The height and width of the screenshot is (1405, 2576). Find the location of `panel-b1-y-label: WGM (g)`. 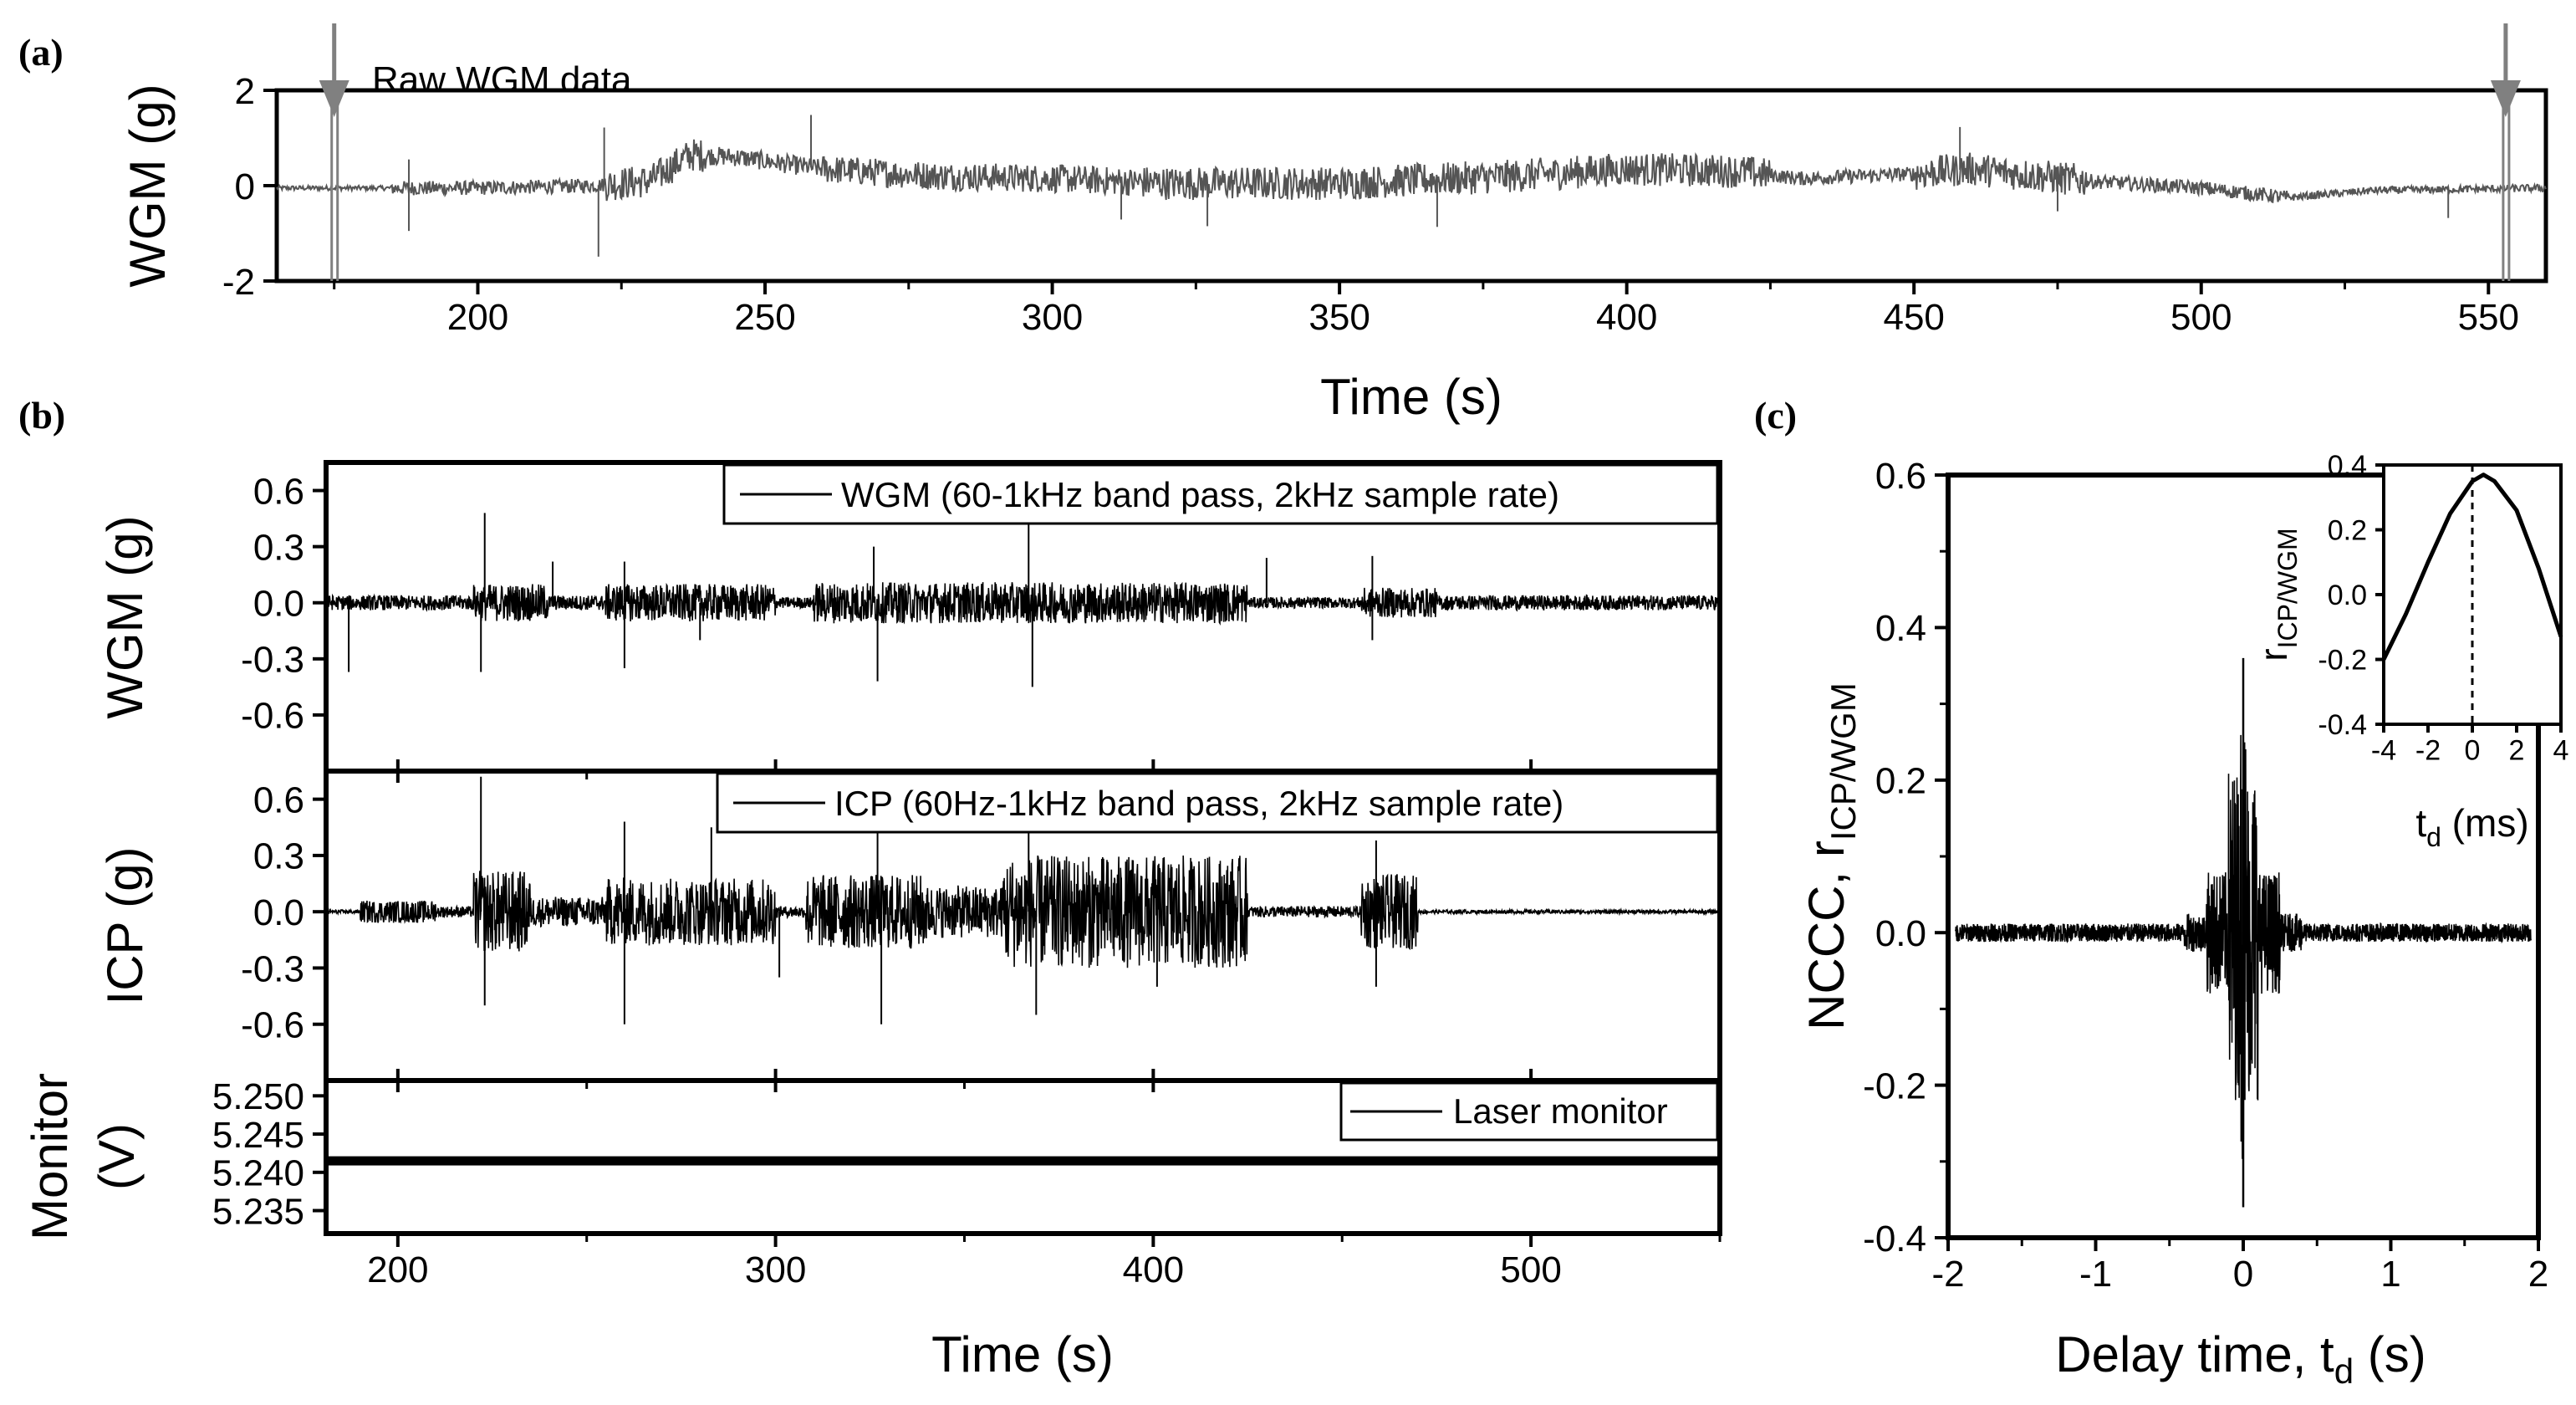

panel-b1-y-label: WGM (g) is located at coordinates (125, 616).